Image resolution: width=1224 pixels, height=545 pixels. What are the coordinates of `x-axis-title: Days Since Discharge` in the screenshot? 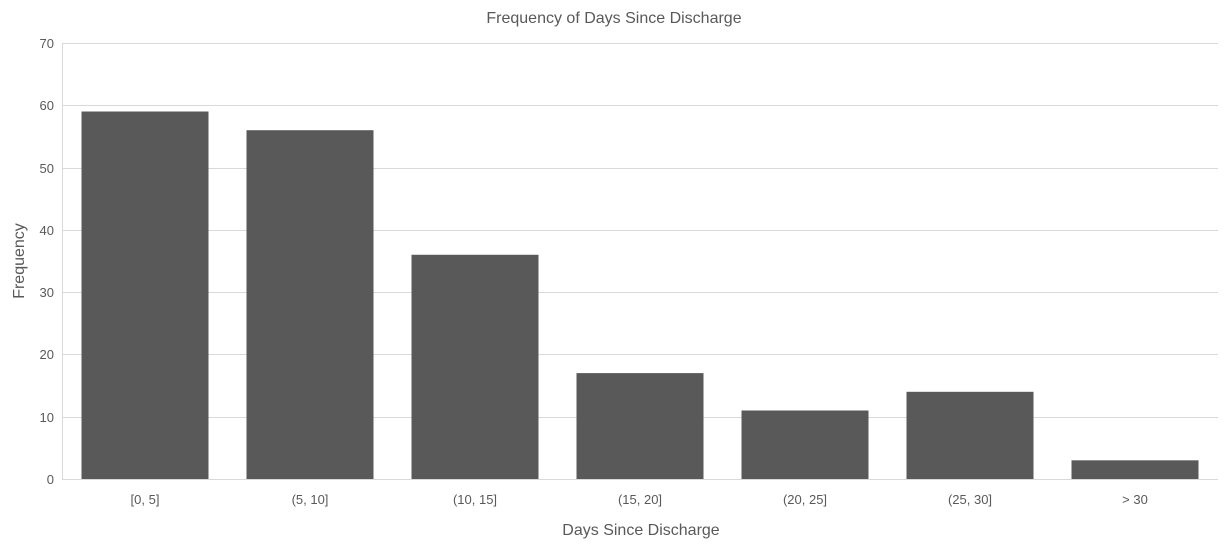 It's located at (641, 530).